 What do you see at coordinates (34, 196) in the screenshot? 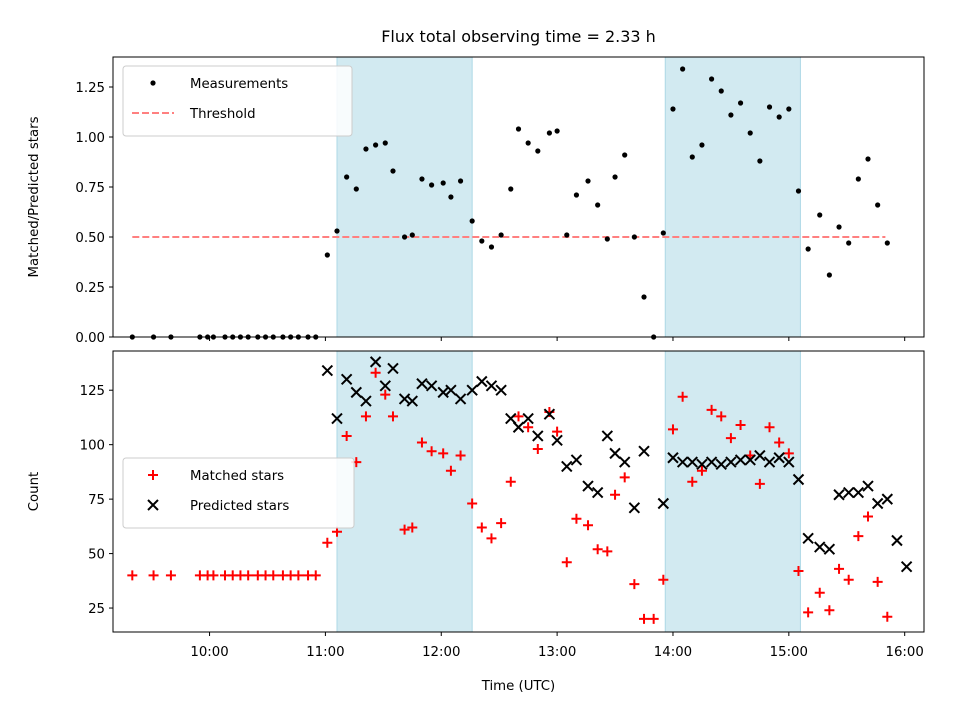
I see `top-y-axis-title: Matched/Predicted stars` at bounding box center [34, 196].